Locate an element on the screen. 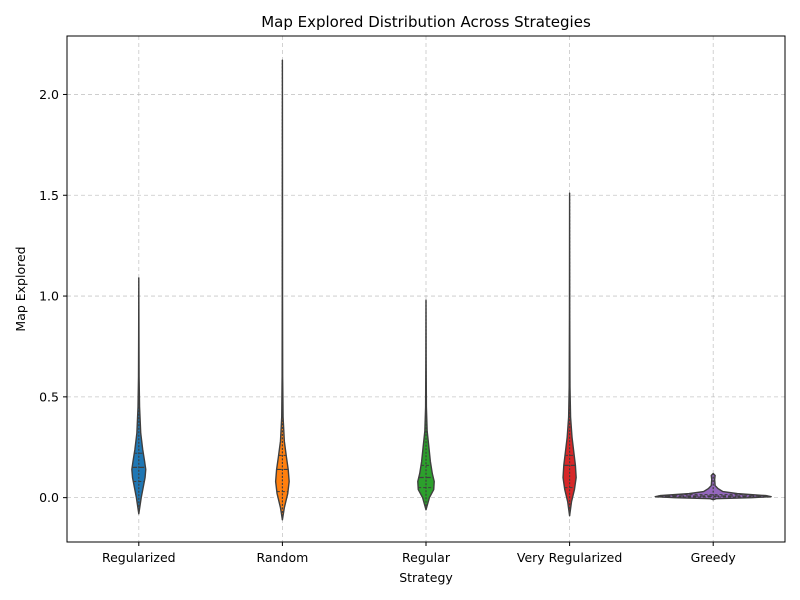  y-tick-label: 0.5 is located at coordinates (49, 396).